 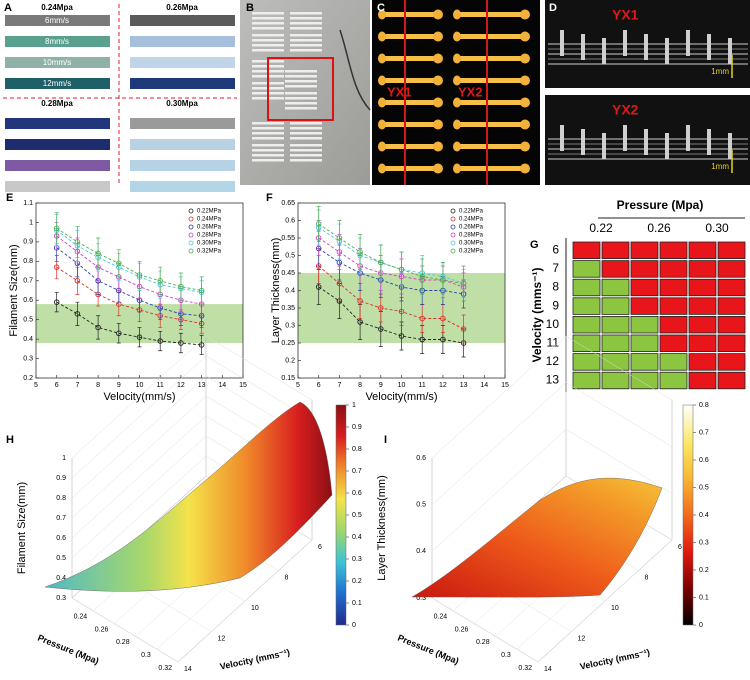 What do you see at coordinates (382, 528) in the screenshot?
I see `z-axis-label: Layer Thickness(mm)` at bounding box center [382, 528].